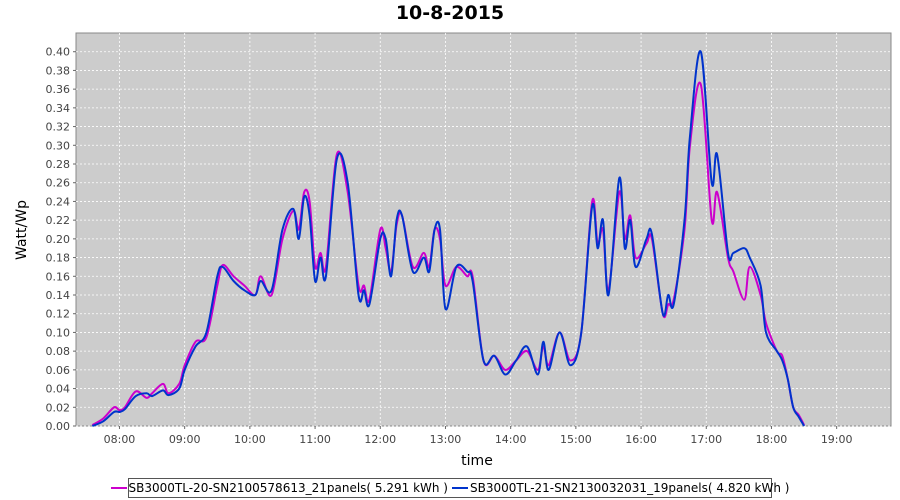  What do you see at coordinates (706, 439) in the screenshot?
I see `x-tick-label: 17:00` at bounding box center [706, 439].